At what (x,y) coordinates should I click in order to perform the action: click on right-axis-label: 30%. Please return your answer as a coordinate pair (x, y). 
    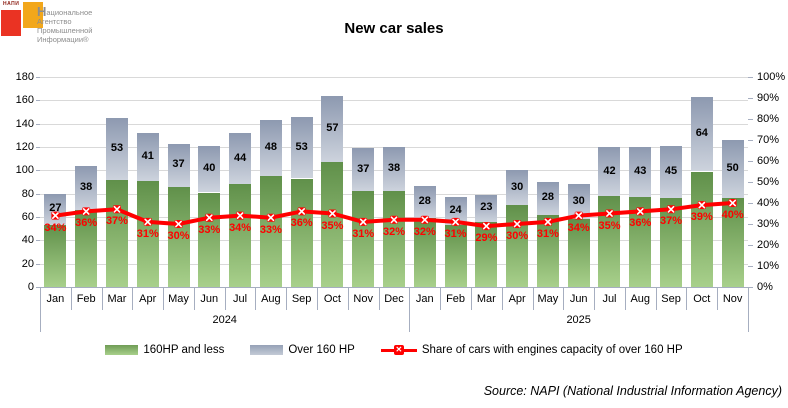
    Looking at the image, I should click on (768, 224).